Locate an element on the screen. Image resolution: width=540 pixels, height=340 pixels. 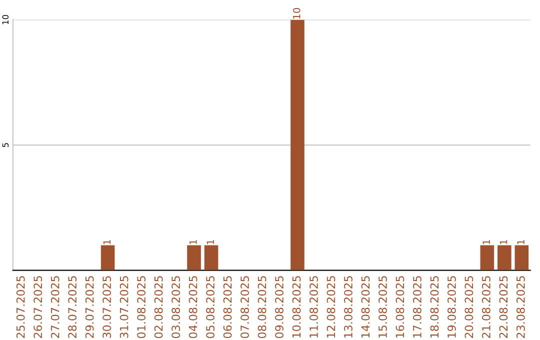
x-tick-label: 01.08.2025 is located at coordinates (141, 307).